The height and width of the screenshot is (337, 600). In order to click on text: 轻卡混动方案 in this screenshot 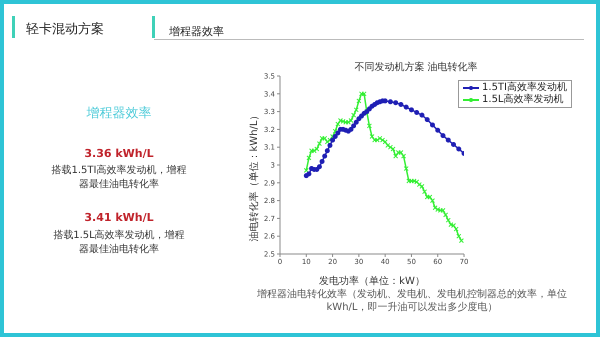, I will do `click(65, 29)`.